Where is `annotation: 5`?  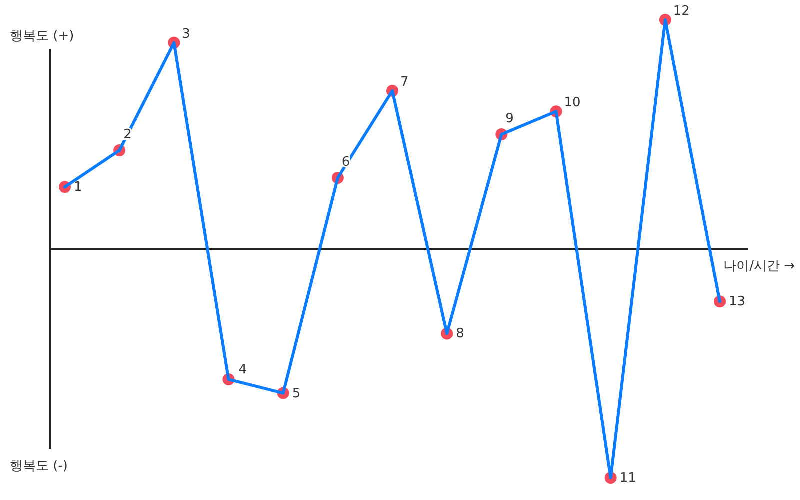
annotation: 5 is located at coordinates (296, 394).